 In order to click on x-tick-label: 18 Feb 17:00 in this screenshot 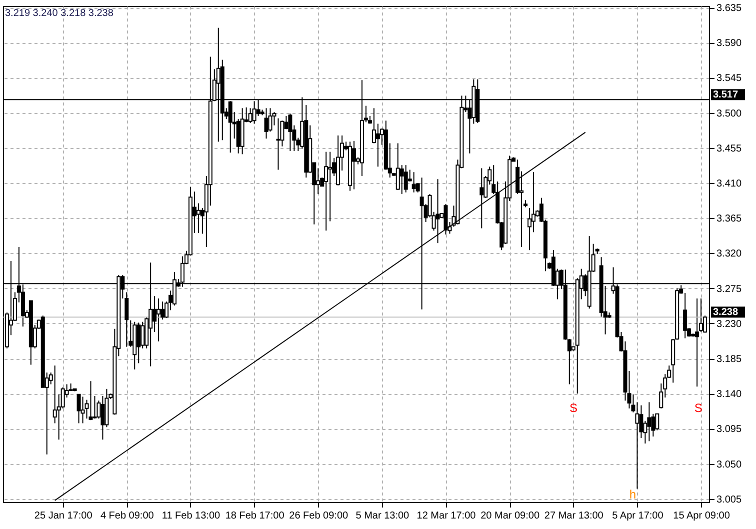, I will do `click(255, 516)`.